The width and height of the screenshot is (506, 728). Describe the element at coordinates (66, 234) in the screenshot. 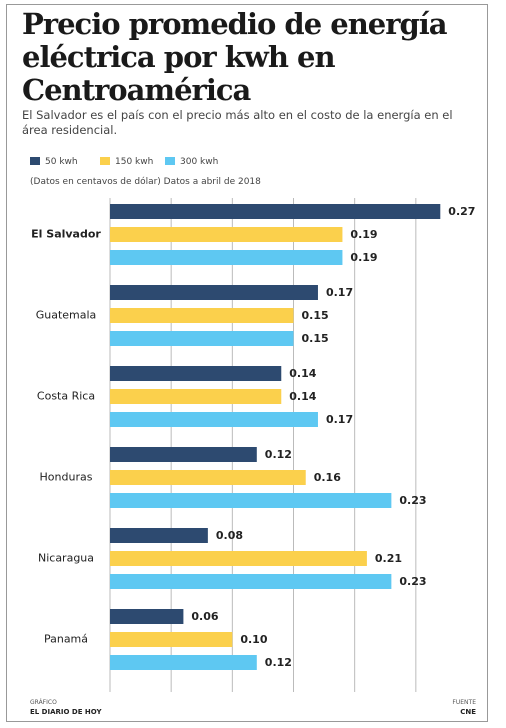

I see `category-label: El Salvador` at that location.